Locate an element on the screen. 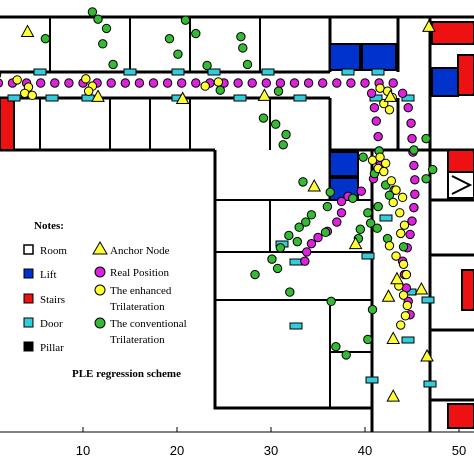 This screenshot has width=474, height=474. legend-pillar-swatch is located at coordinates (28, 346).